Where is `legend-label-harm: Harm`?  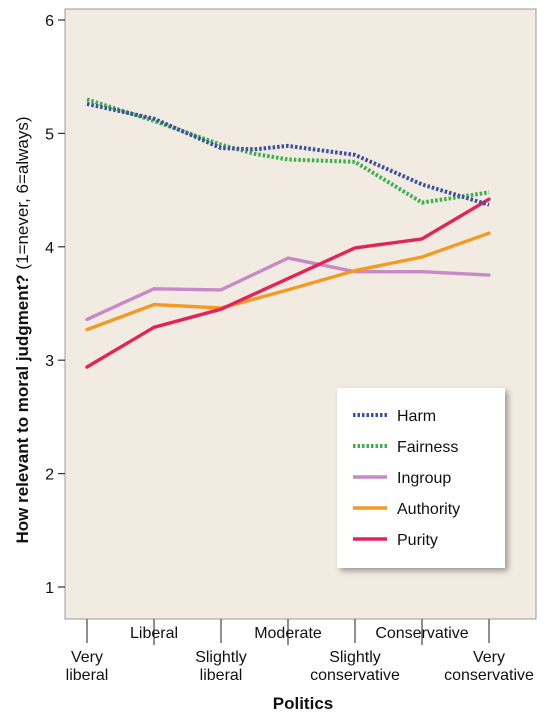 legend-label-harm: Harm is located at coordinates (416, 416).